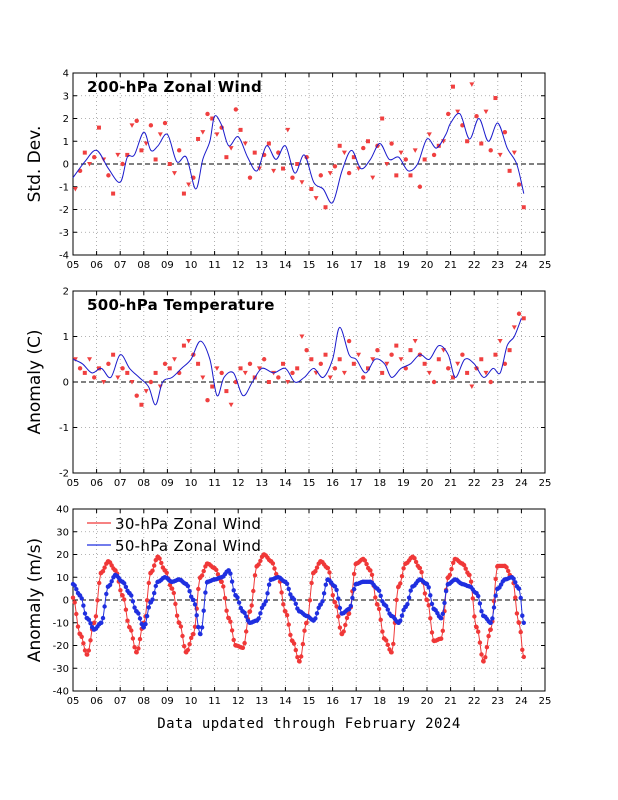  I want to click on panel-3-xtick-label: 17, so click(356, 701).